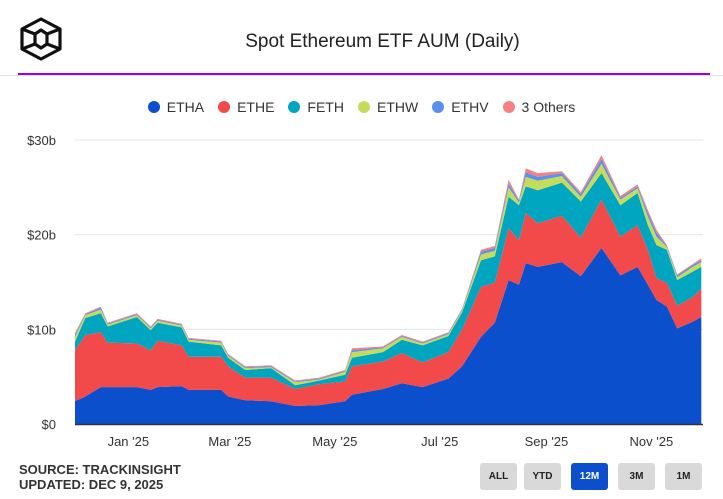  I want to click on legend-item-etha: ETHA, so click(176, 107).